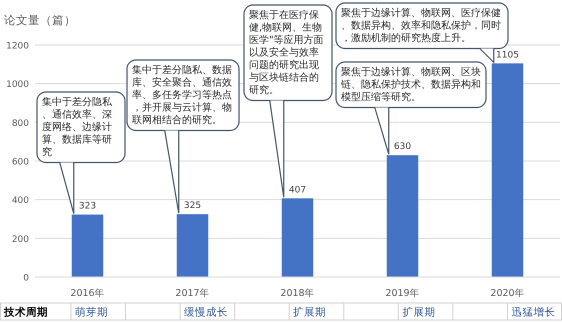 This screenshot has width=562, height=322. I want to click on data-label: 630, so click(403, 147).